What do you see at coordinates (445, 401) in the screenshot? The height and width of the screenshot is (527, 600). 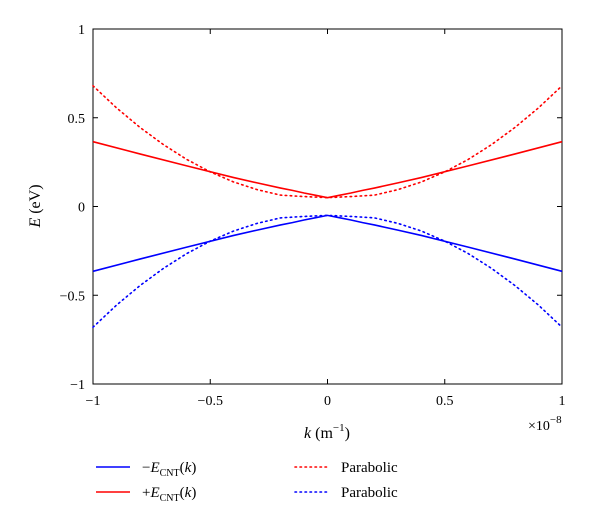 I see `x-tick-label: 0.5` at bounding box center [445, 401].